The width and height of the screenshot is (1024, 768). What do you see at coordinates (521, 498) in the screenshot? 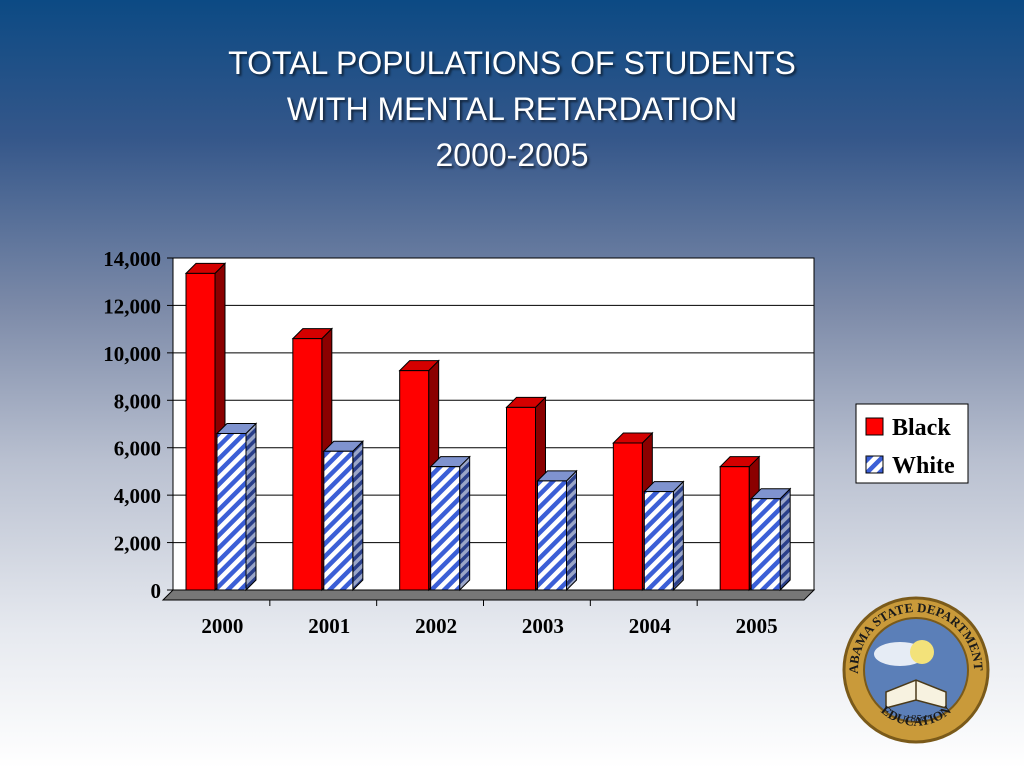
I see `bar-black-2003` at bounding box center [521, 498].